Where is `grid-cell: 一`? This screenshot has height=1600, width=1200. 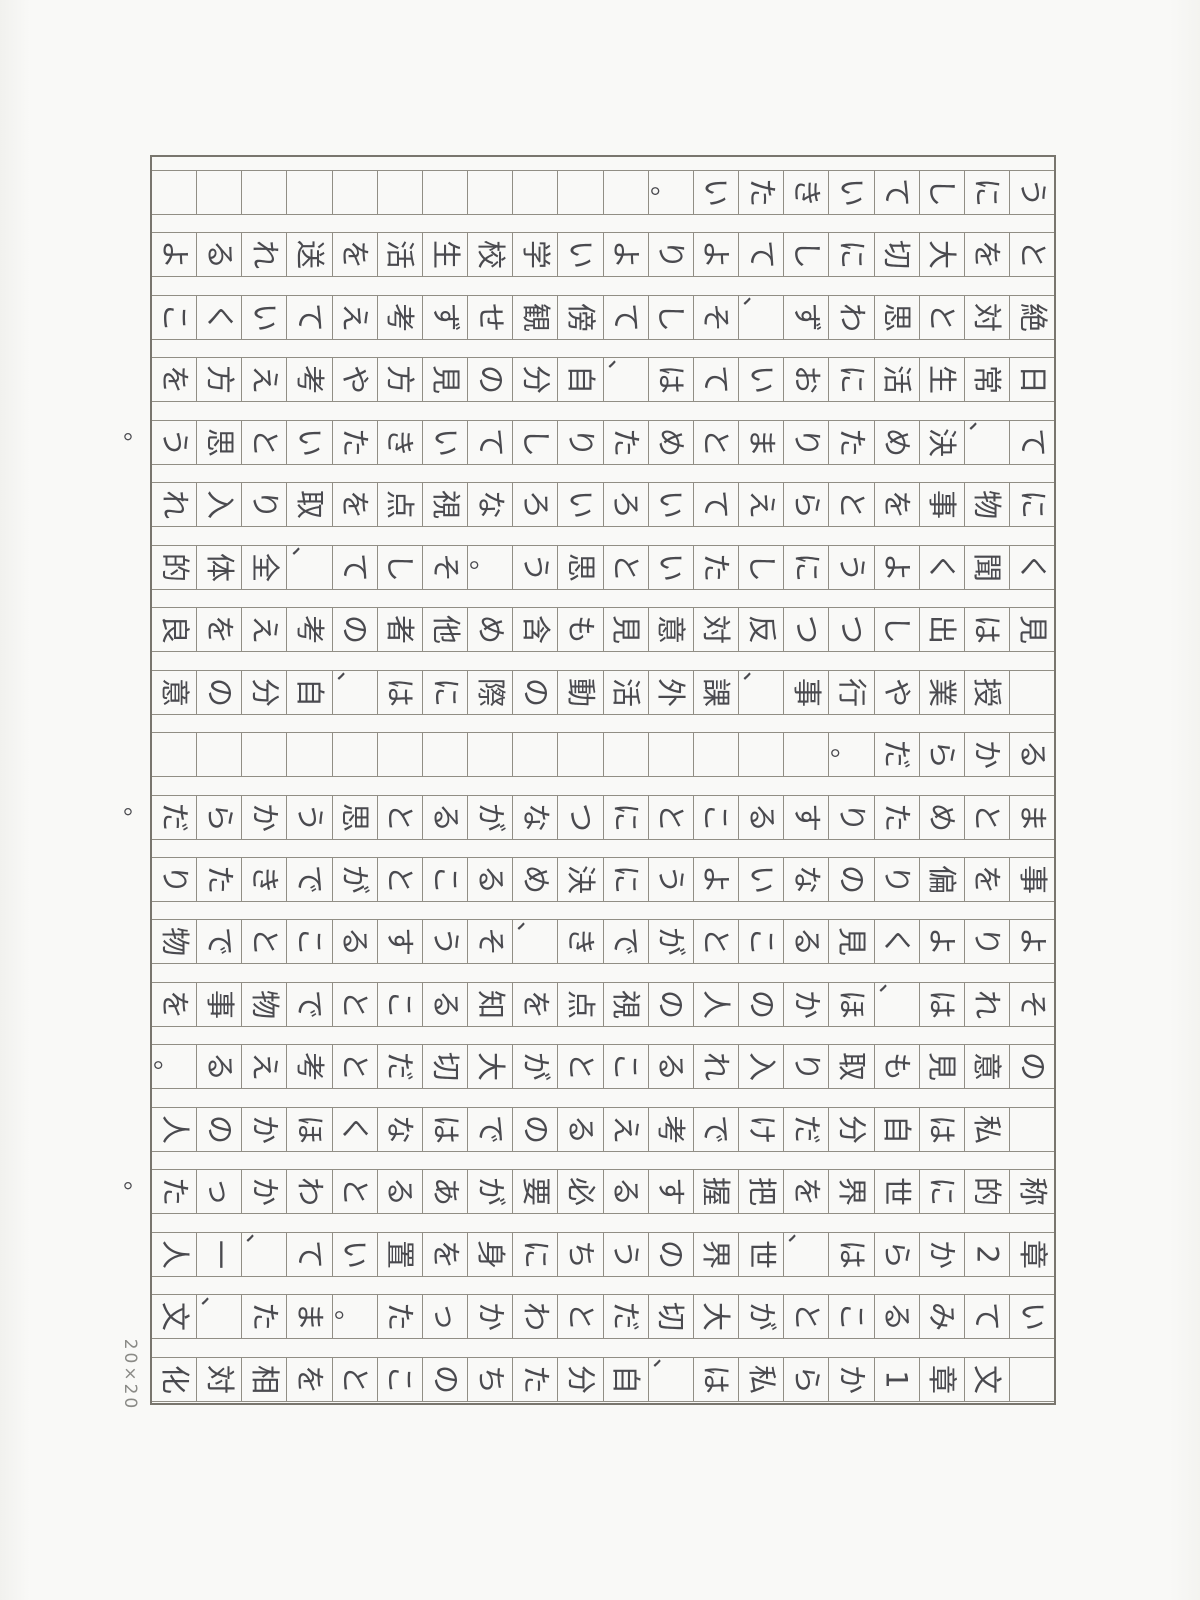
grid-cell: 一 is located at coordinates (220, 1254).